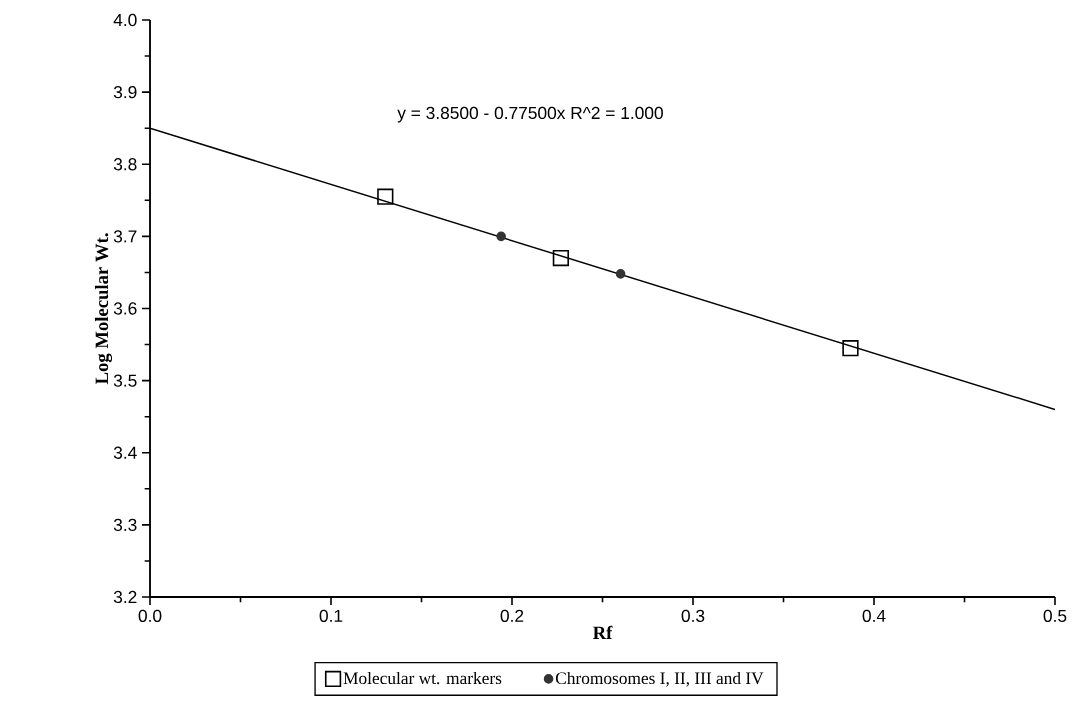 This screenshot has width=1083, height=725. Describe the element at coordinates (1055, 615) in the screenshot. I see `x-tick-label: 0.5` at that location.